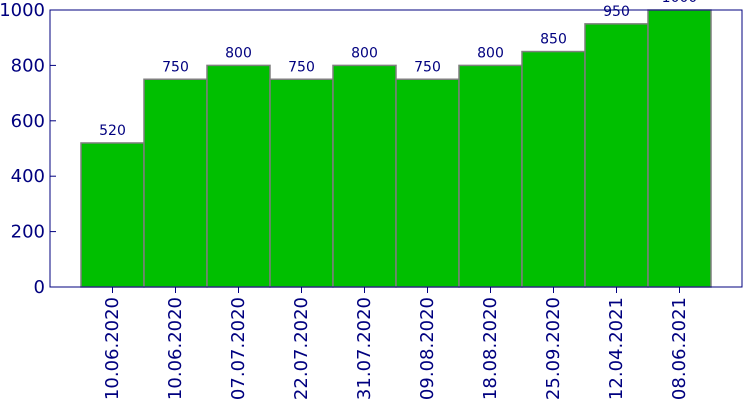  What do you see at coordinates (39, 287) in the screenshot?
I see `y-tick-label: 0` at bounding box center [39, 287].